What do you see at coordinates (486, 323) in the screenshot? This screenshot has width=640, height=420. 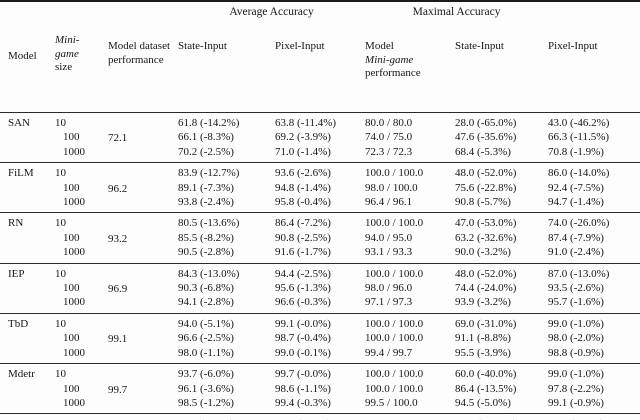 I see `max-state-input-cell: 69.0 (-31.0%)` at bounding box center [486, 323].